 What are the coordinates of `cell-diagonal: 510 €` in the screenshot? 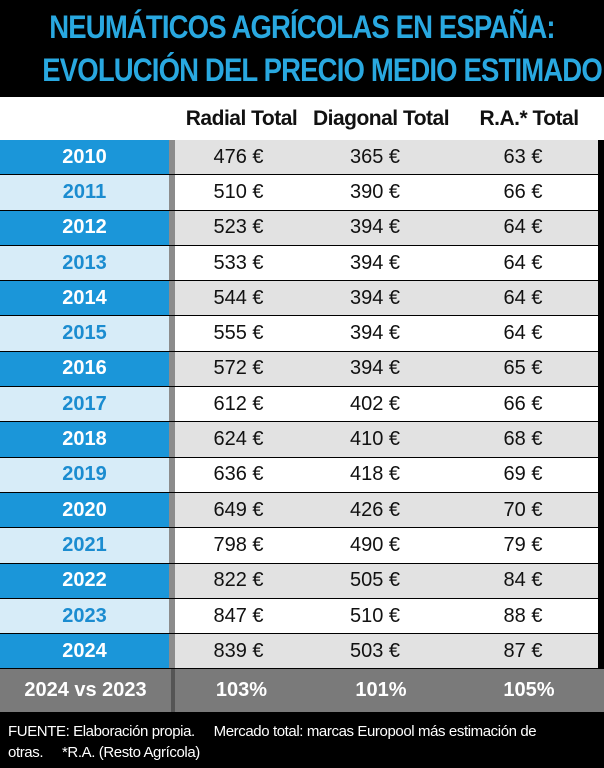 It's located at (375, 616).